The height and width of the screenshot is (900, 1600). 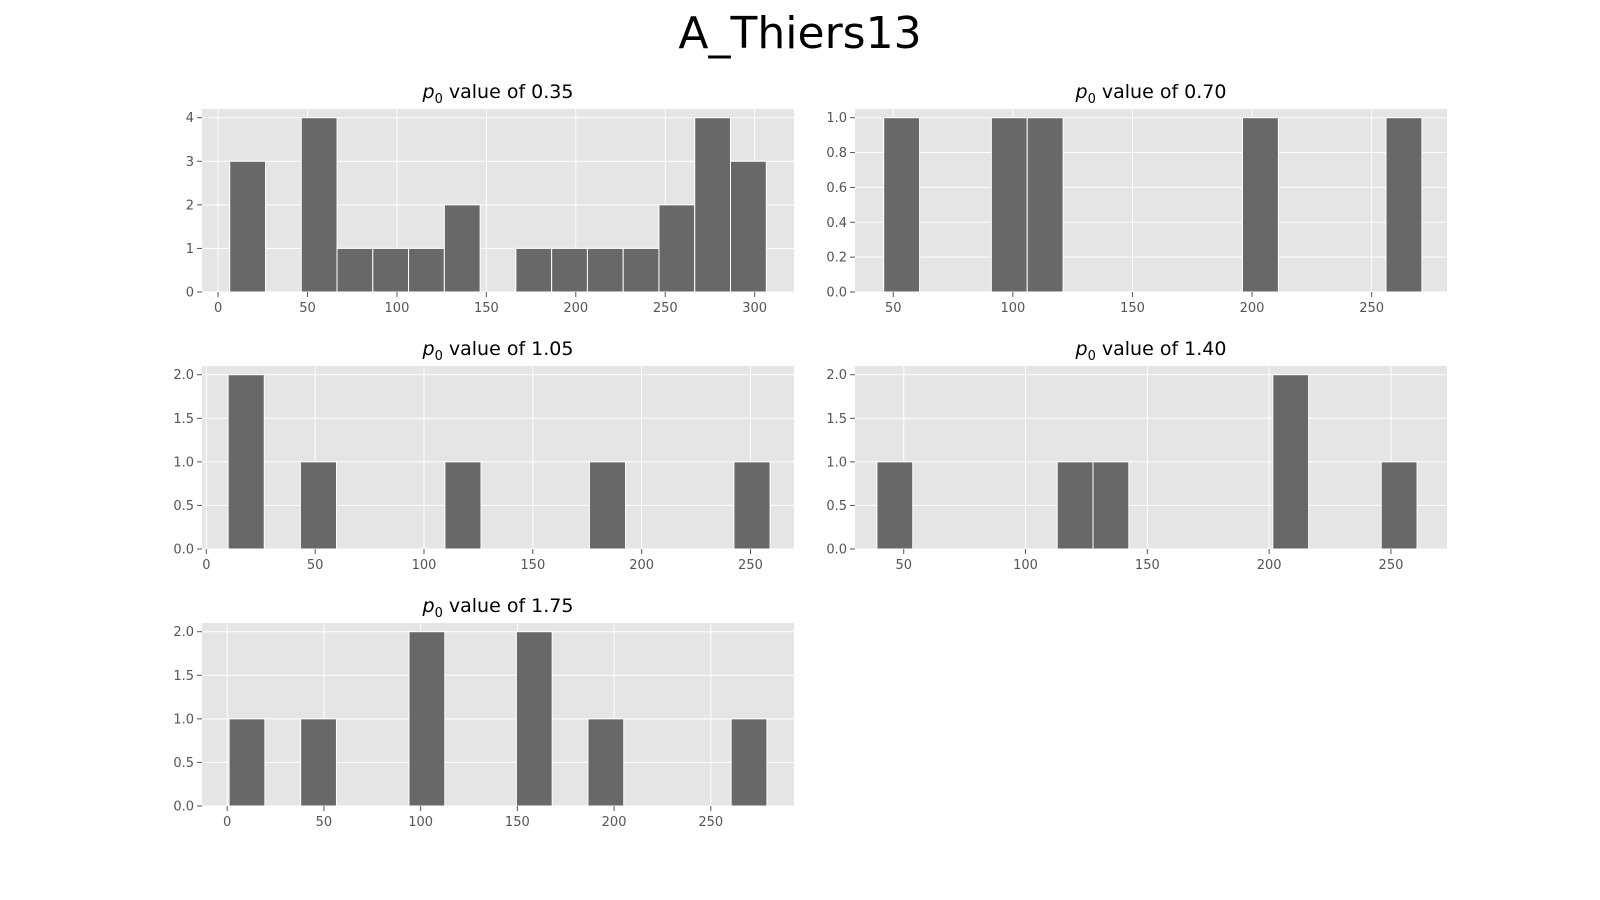 What do you see at coordinates (836, 258) in the screenshot?
I see `y-tick-label: 0.2` at bounding box center [836, 258].